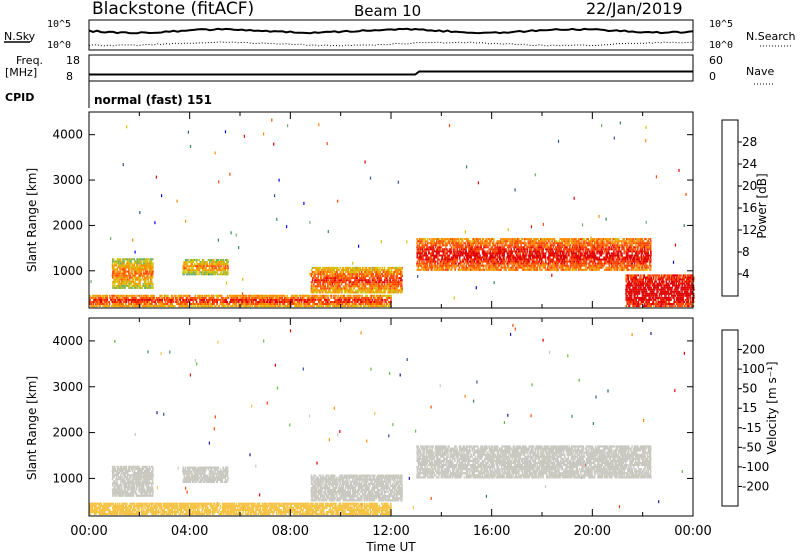  Describe the element at coordinates (721, 45) in the screenshot. I see `noise-right-tick-low: 10^0` at that location.